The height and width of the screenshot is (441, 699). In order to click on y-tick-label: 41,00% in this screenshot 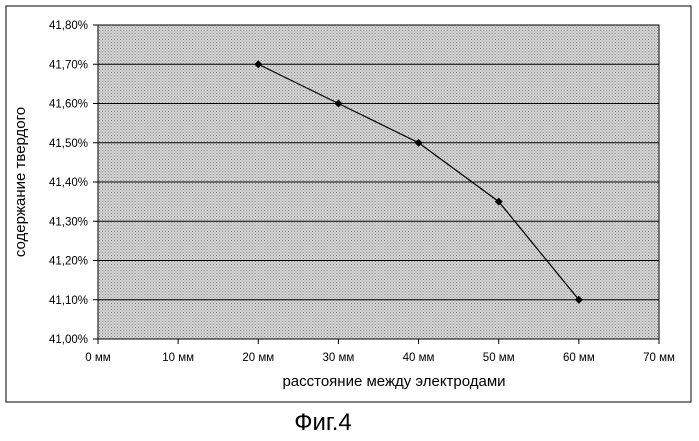, I will do `click(68, 340)`.